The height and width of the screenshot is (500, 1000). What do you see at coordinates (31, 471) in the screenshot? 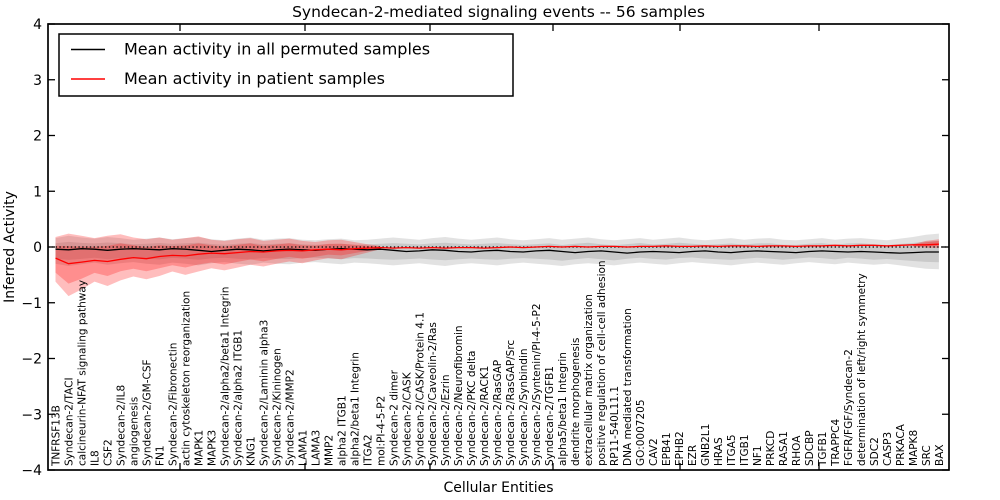
I see `y-tick-label: −4` at bounding box center [31, 471].